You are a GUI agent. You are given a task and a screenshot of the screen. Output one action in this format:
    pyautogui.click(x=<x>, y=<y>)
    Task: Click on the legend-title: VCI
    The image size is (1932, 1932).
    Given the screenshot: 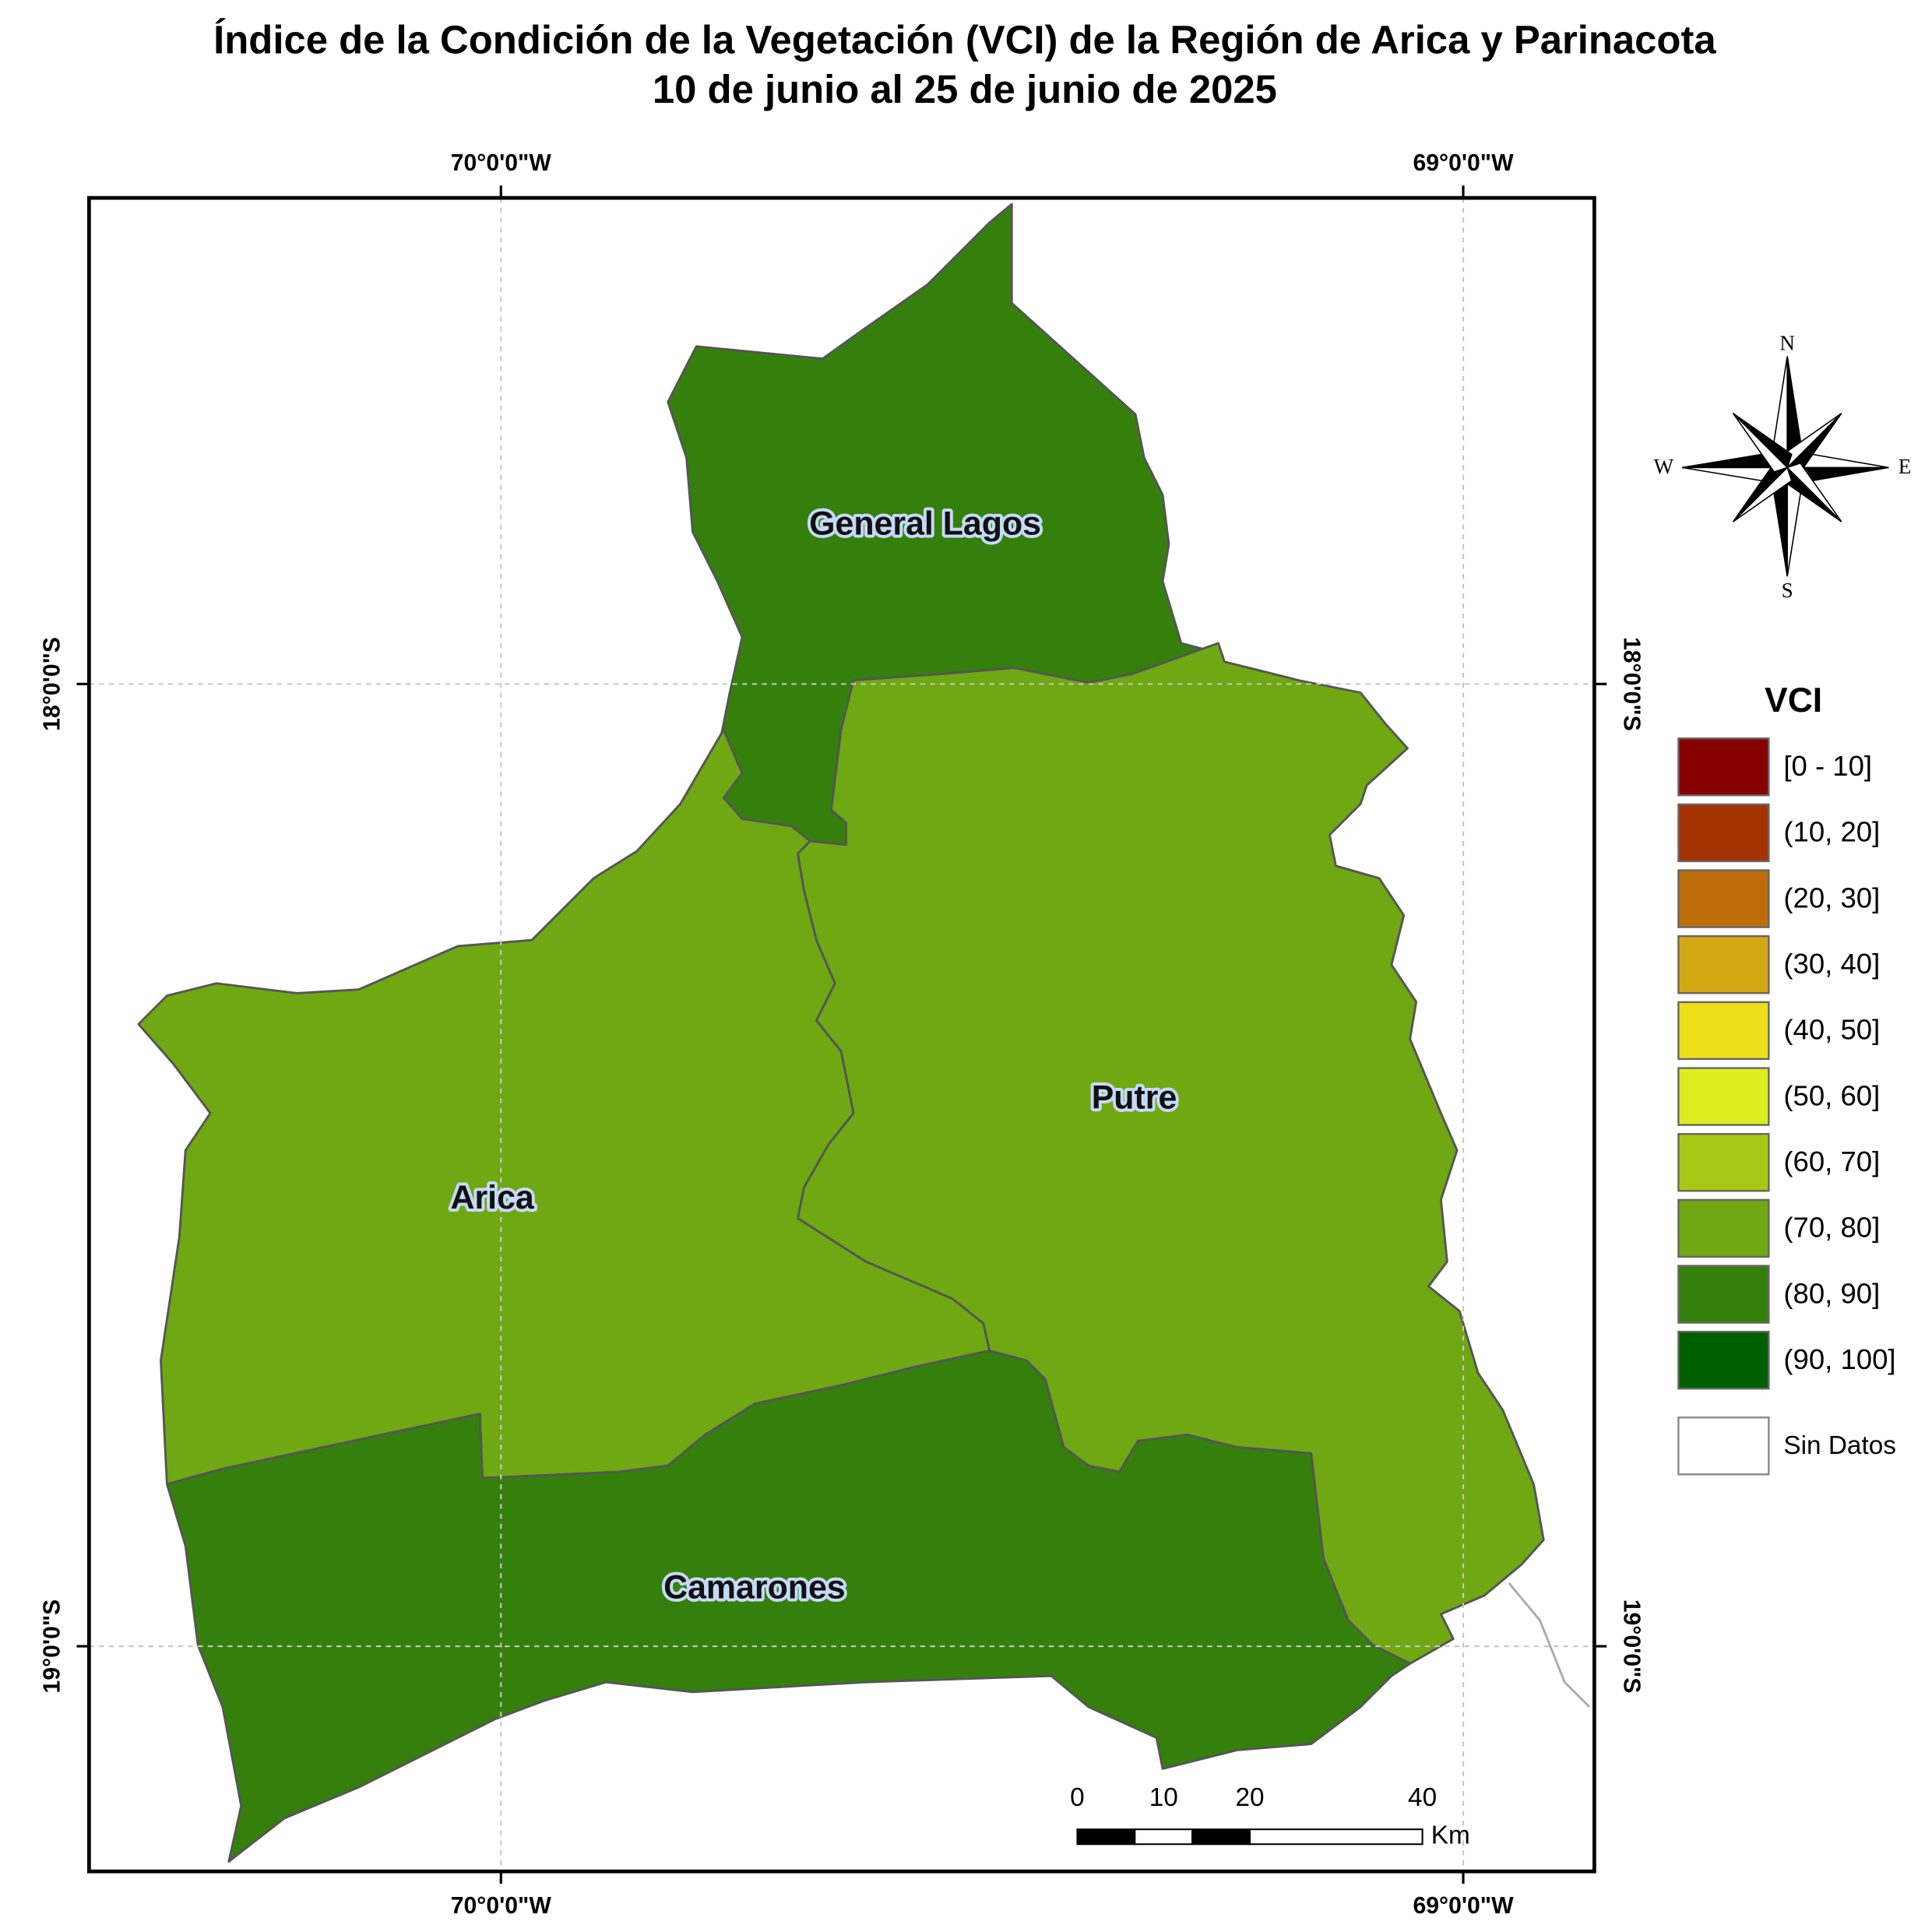 What is the action you would take?
    pyautogui.click(x=1793, y=700)
    